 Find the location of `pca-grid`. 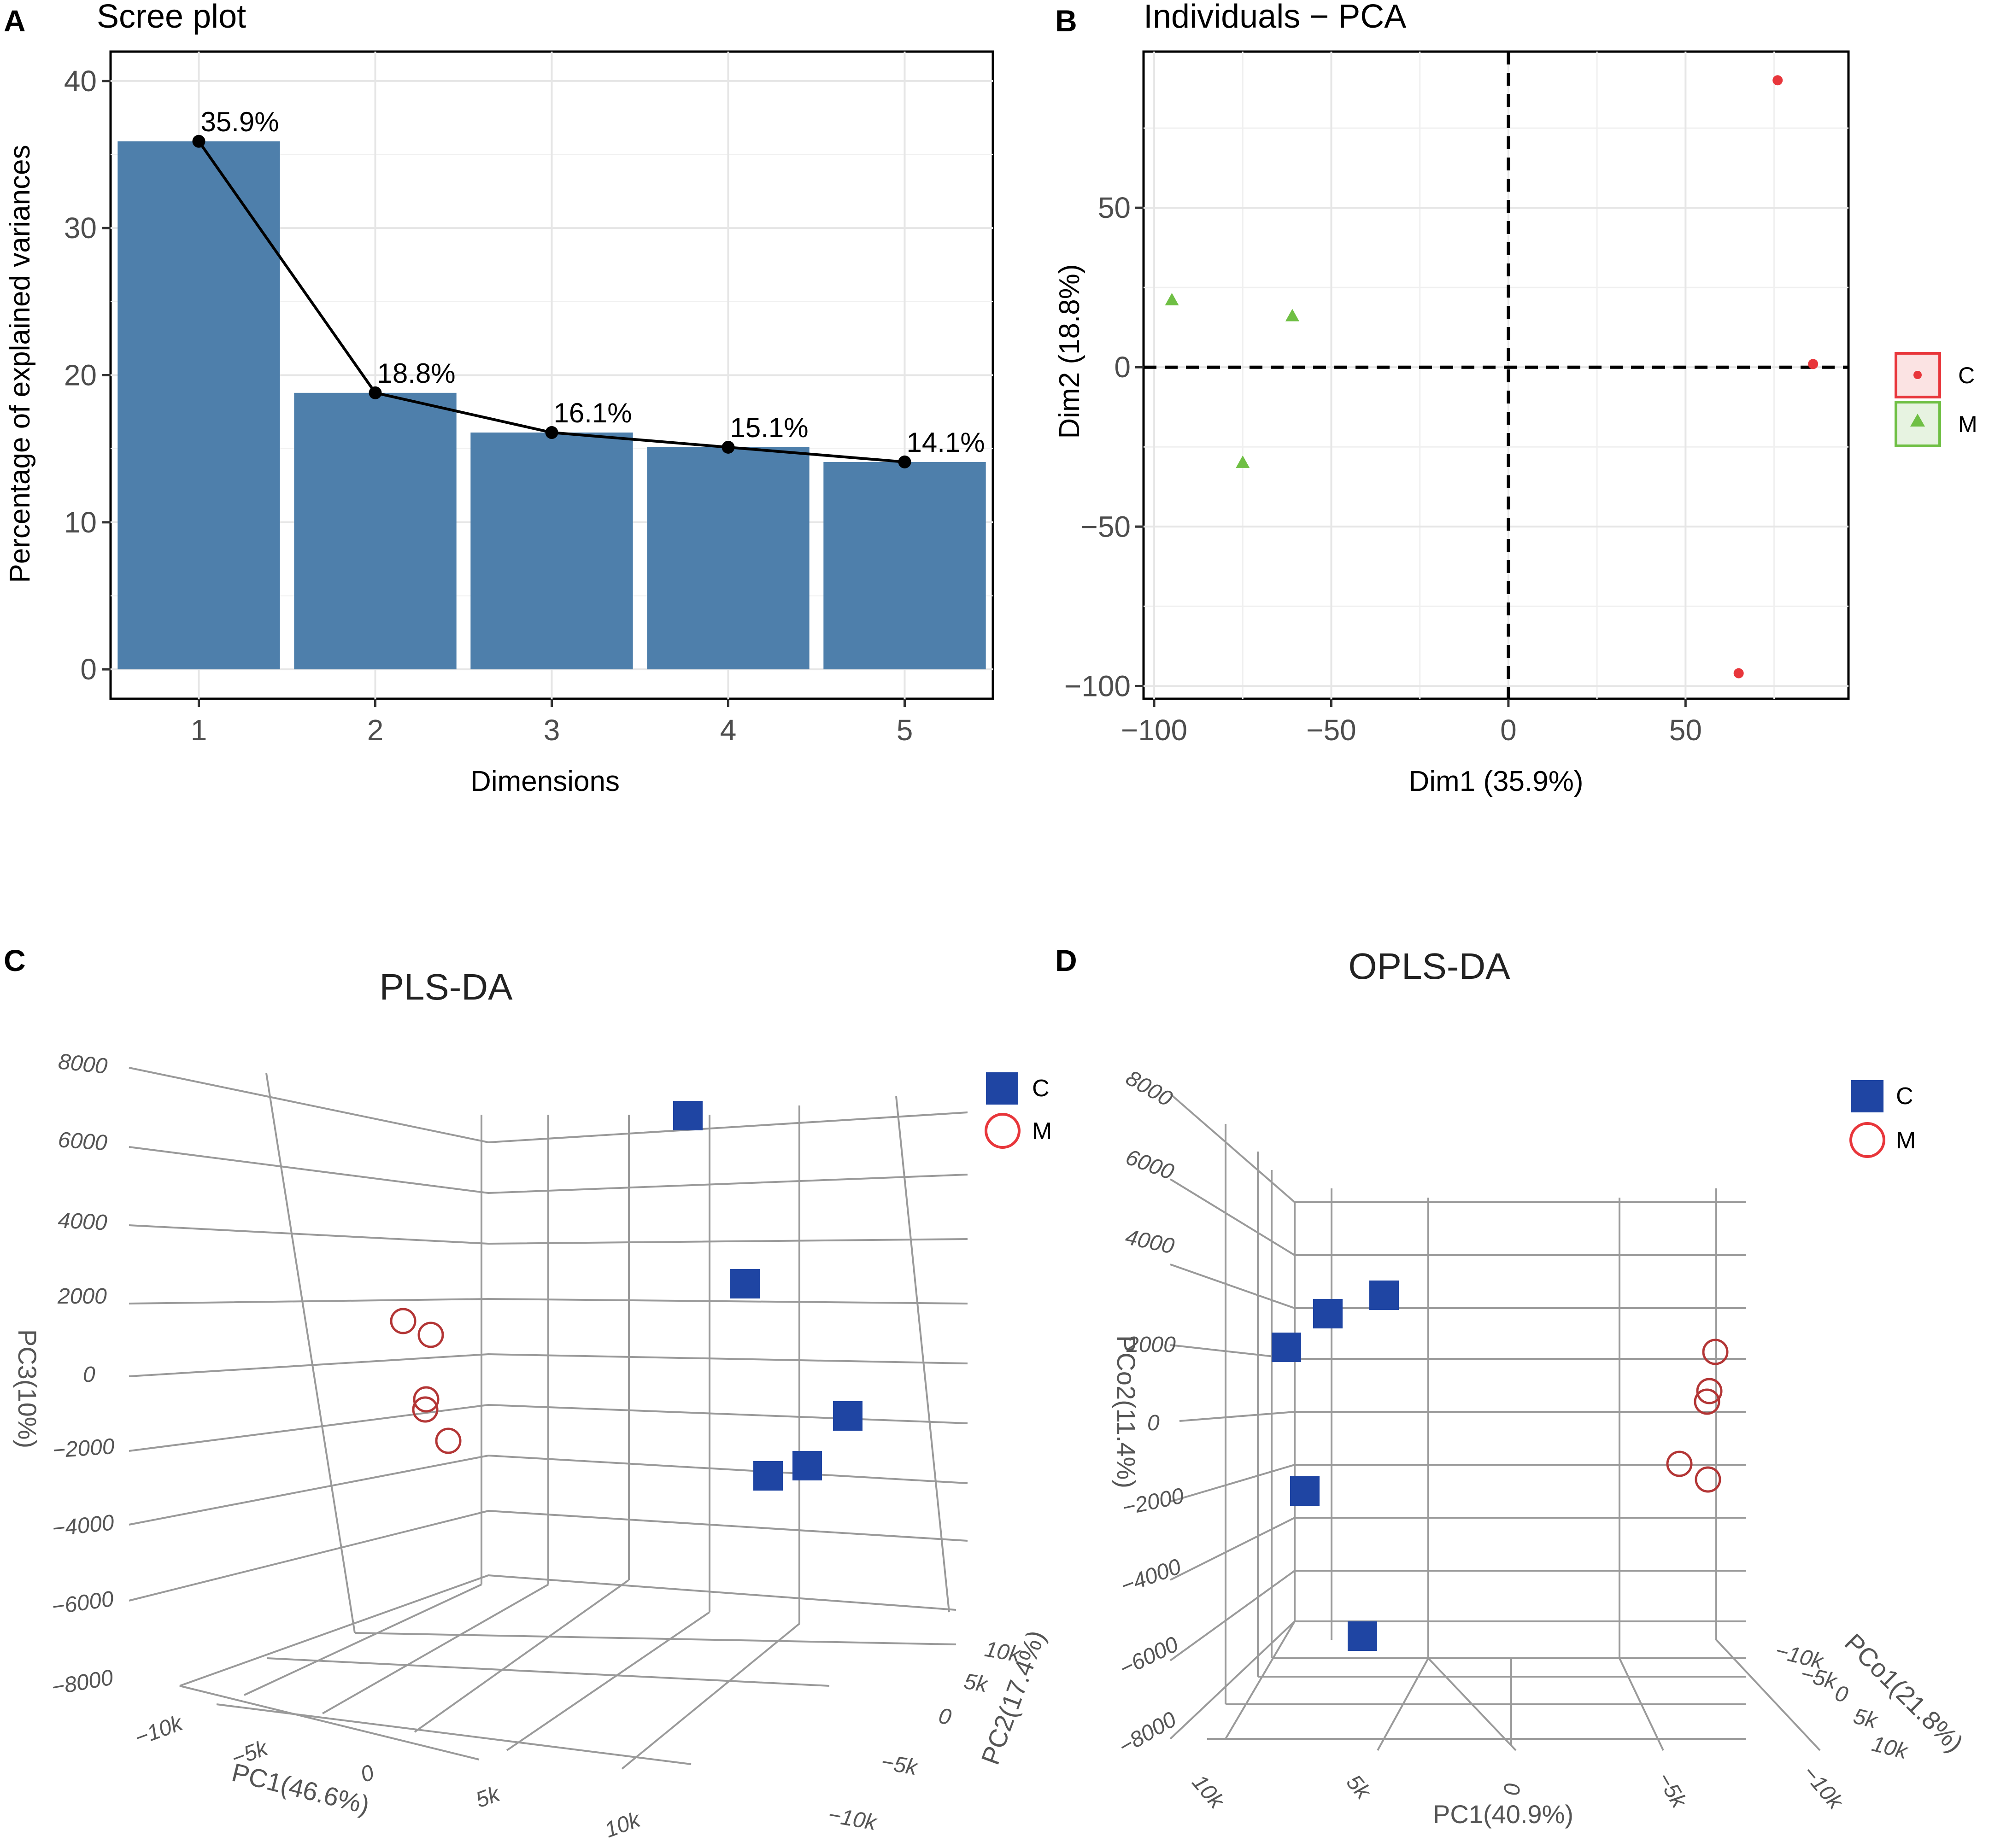

pca-grid is located at coordinates (1496, 375).